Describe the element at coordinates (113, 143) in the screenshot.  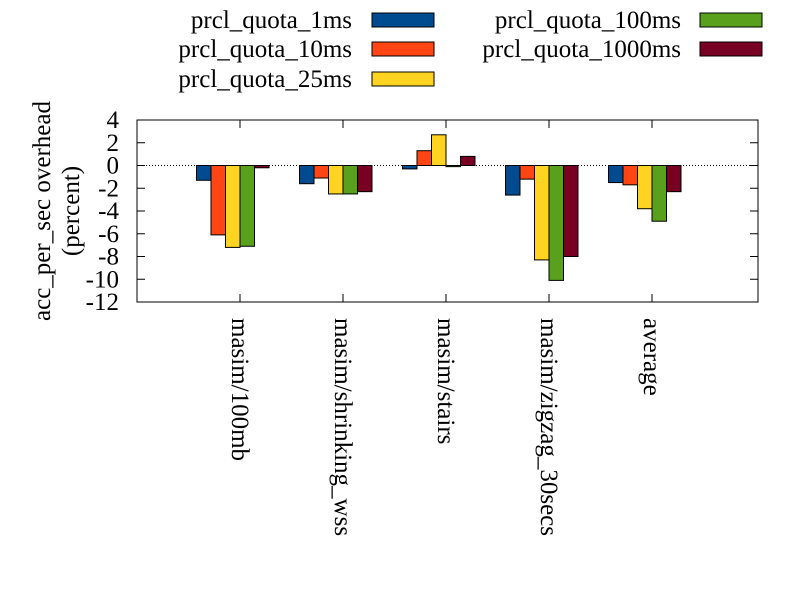
I see `y-tick-label: 2` at that location.